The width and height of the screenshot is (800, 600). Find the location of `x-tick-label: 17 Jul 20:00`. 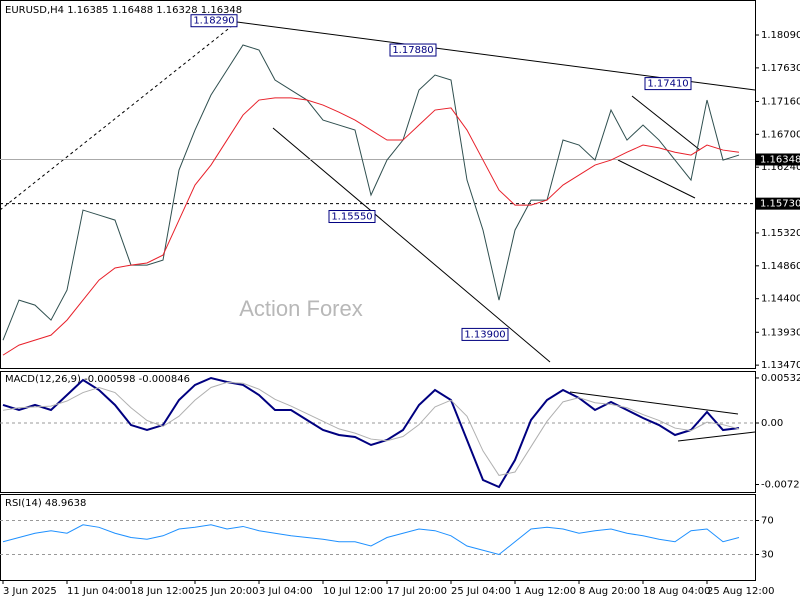

x-tick-label: 17 Jul 20:00 is located at coordinates (417, 591).